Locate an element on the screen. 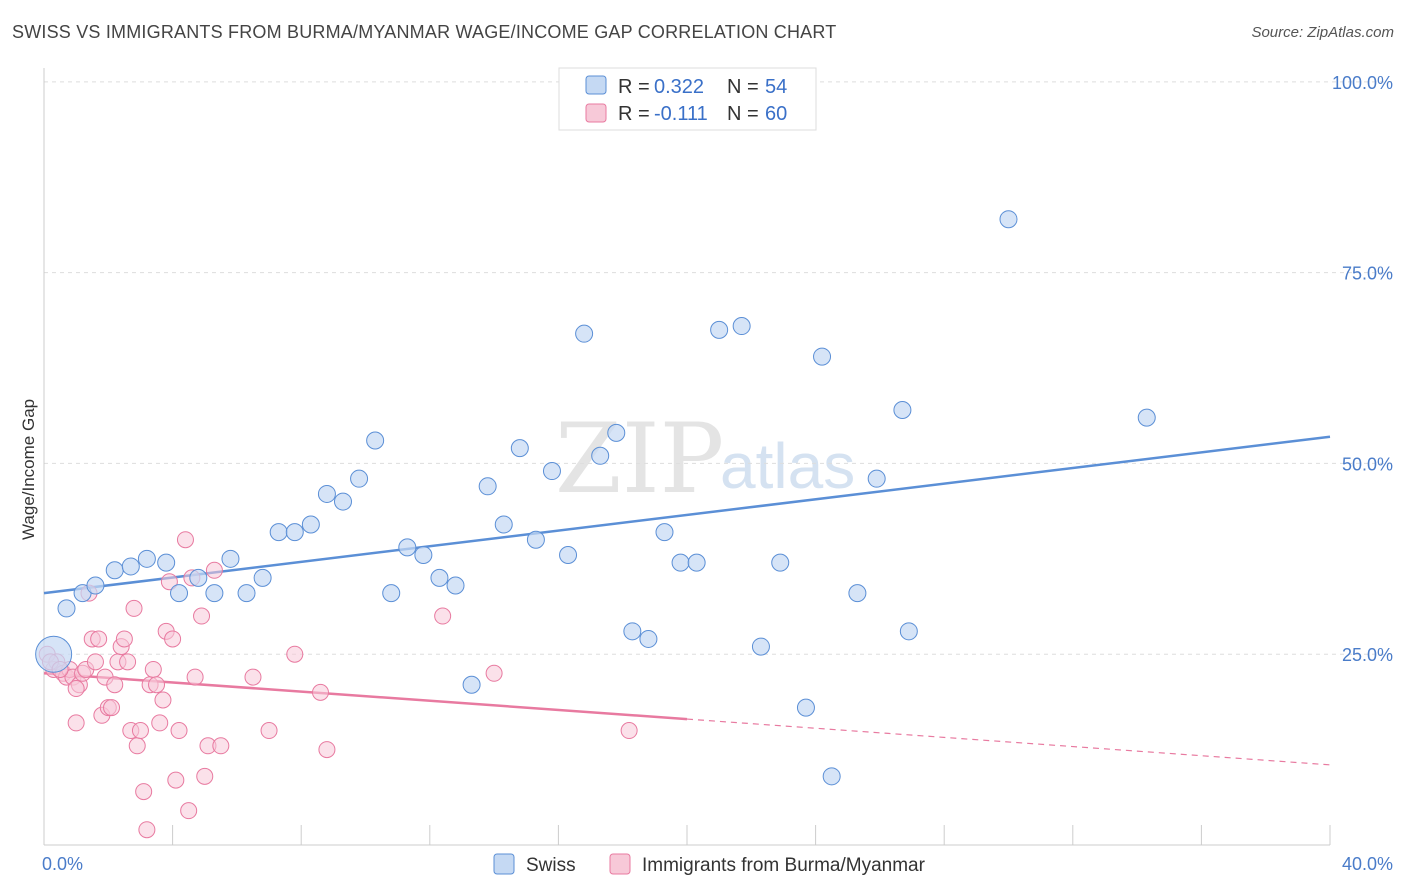 Image resolution: width=1406 pixels, height=892 pixels. bottom-legend-swatch-burma is located at coordinates (620, 864).